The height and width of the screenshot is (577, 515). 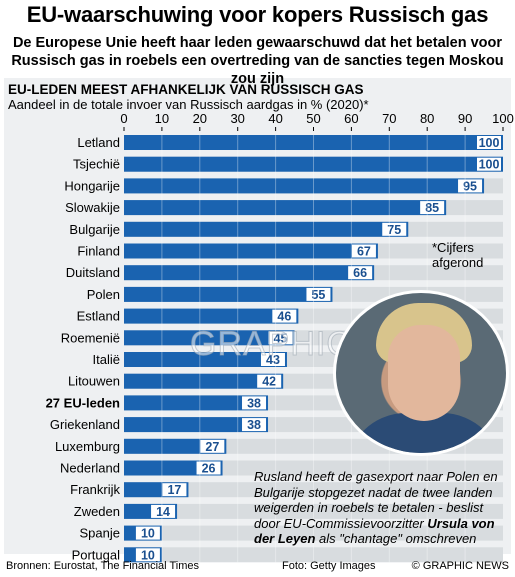 I want to click on value-label: 75, so click(x=394, y=230).